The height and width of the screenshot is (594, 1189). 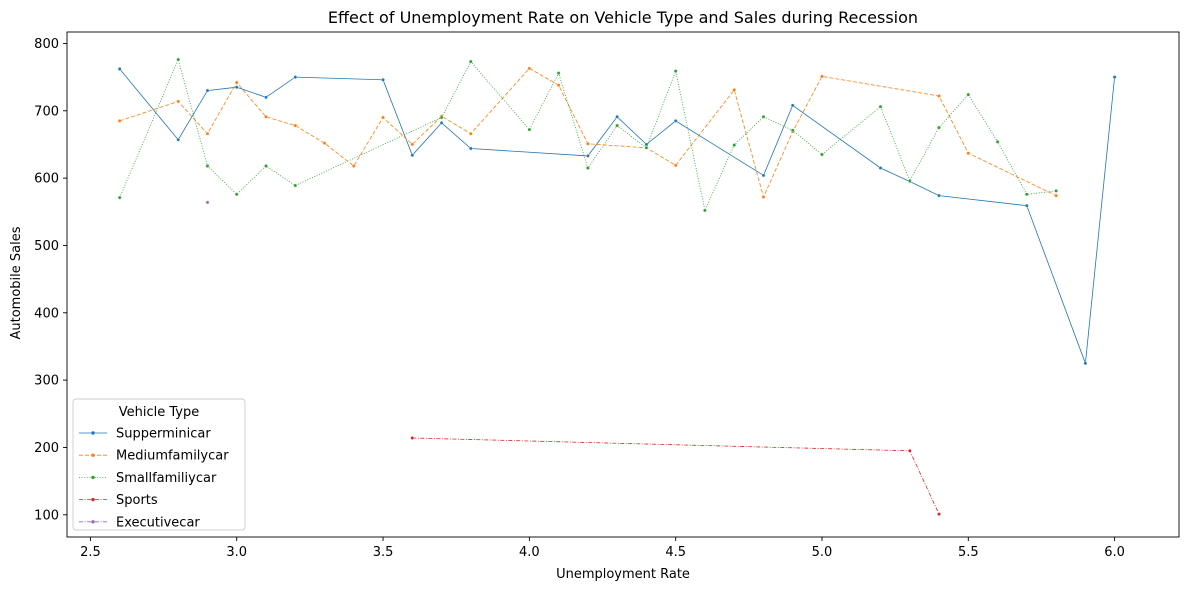 I want to click on legend-box, so click(x=159, y=464).